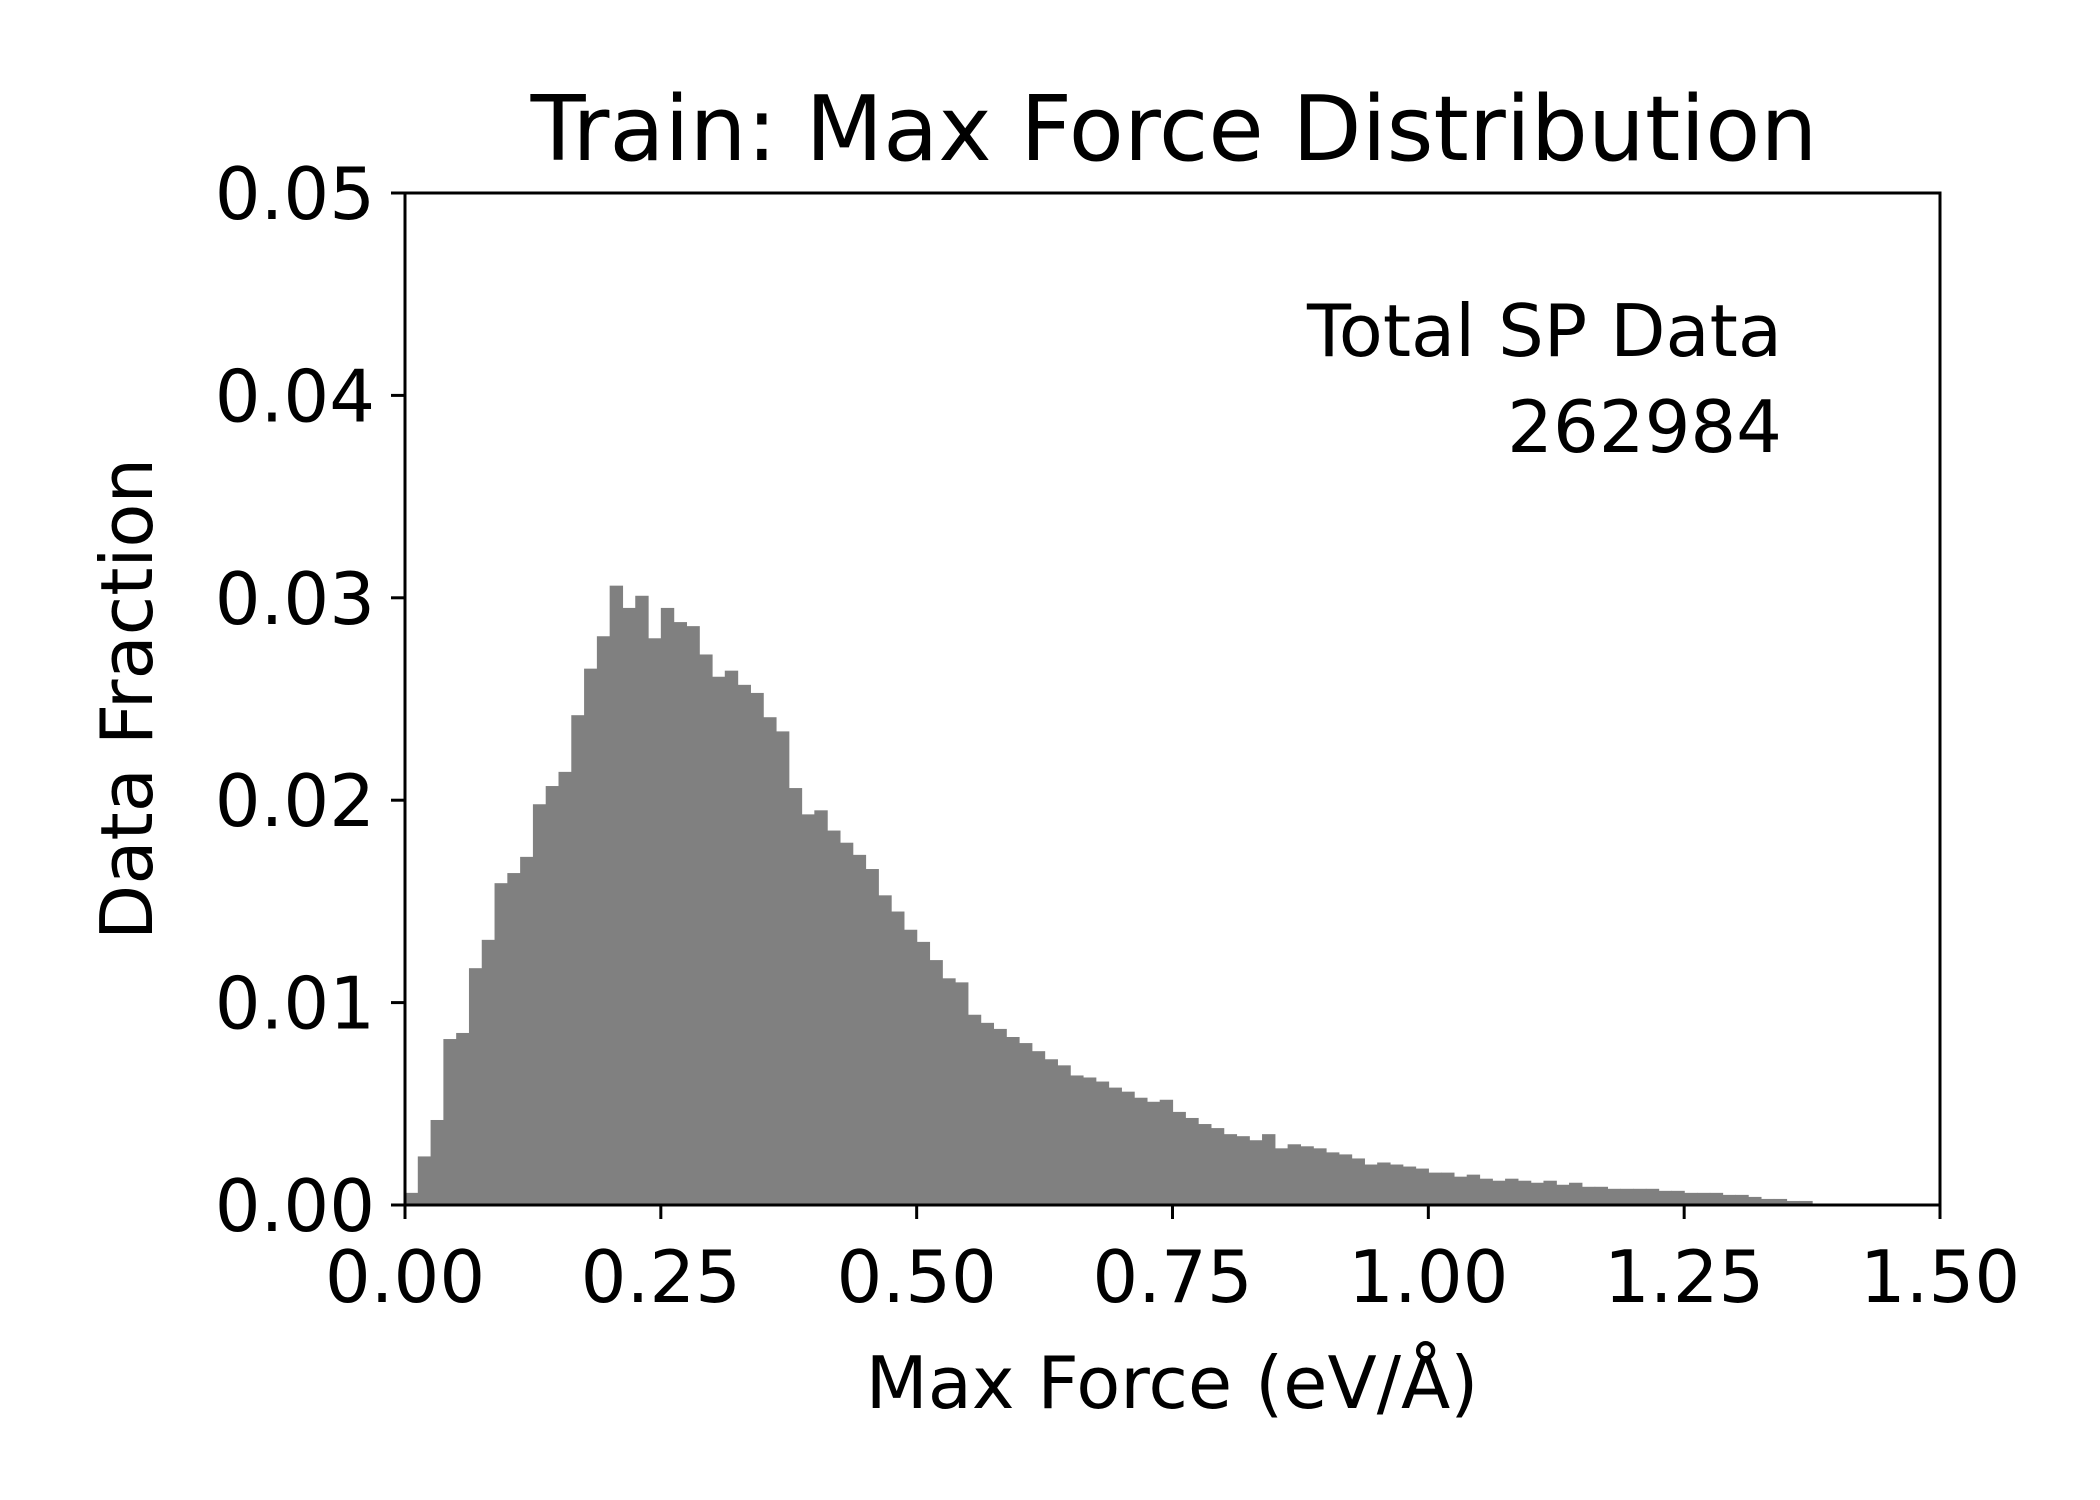 The image size is (2100, 1500). Describe the element at coordinates (295, 599) in the screenshot. I see `y-tick-label: 0.03` at that location.